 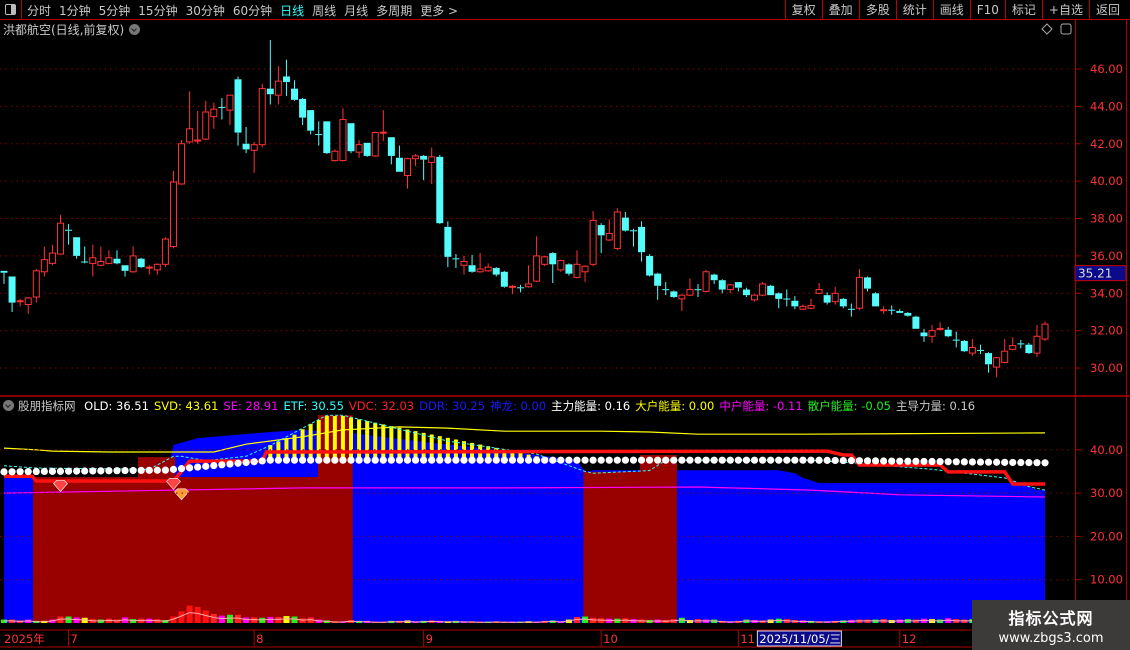 What do you see at coordinates (11, 9) in the screenshot?
I see `panel-toggle-icon` at bounding box center [11, 9].